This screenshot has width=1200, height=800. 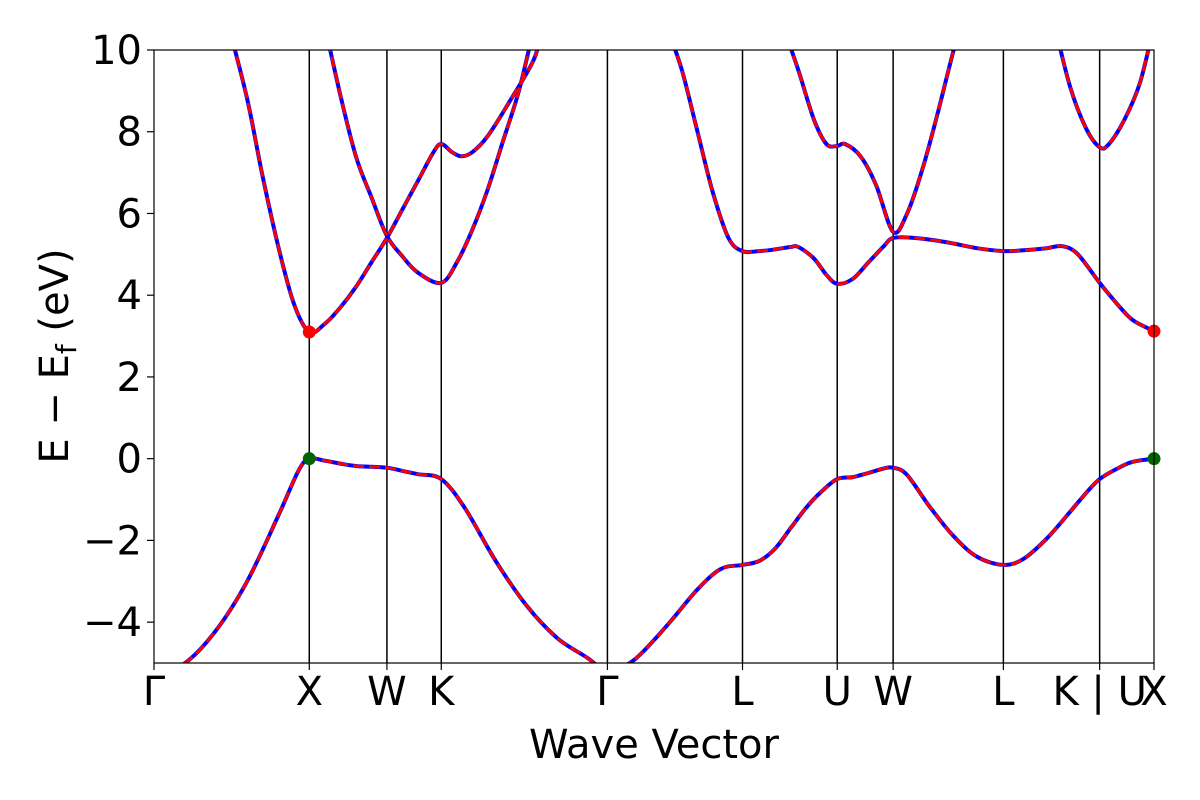 I want to click on x-tick-label: K | U, so click(x=1099, y=692).